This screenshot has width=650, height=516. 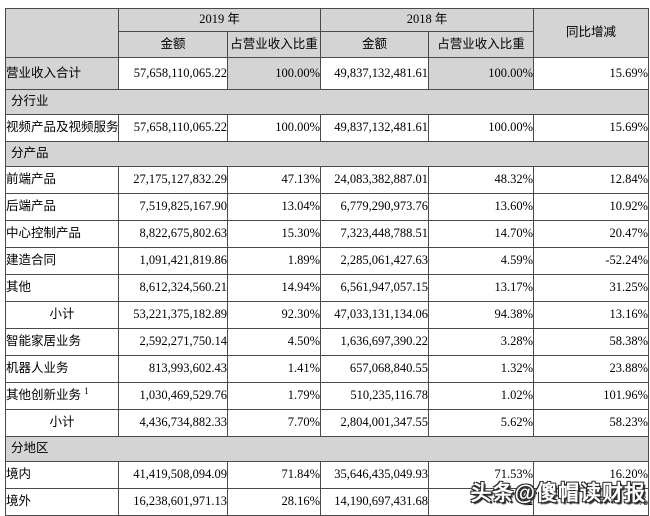 What do you see at coordinates (481, 475) in the screenshot?
I see `value-cell: 71.53%` at bounding box center [481, 475].